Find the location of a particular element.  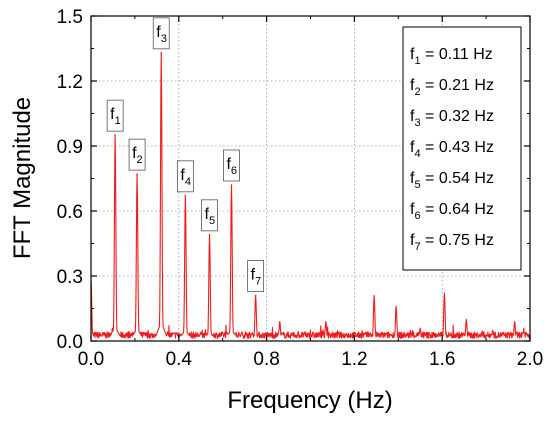

legend-entry-text: f7 = 0.75 Hz is located at coordinates (452, 242).